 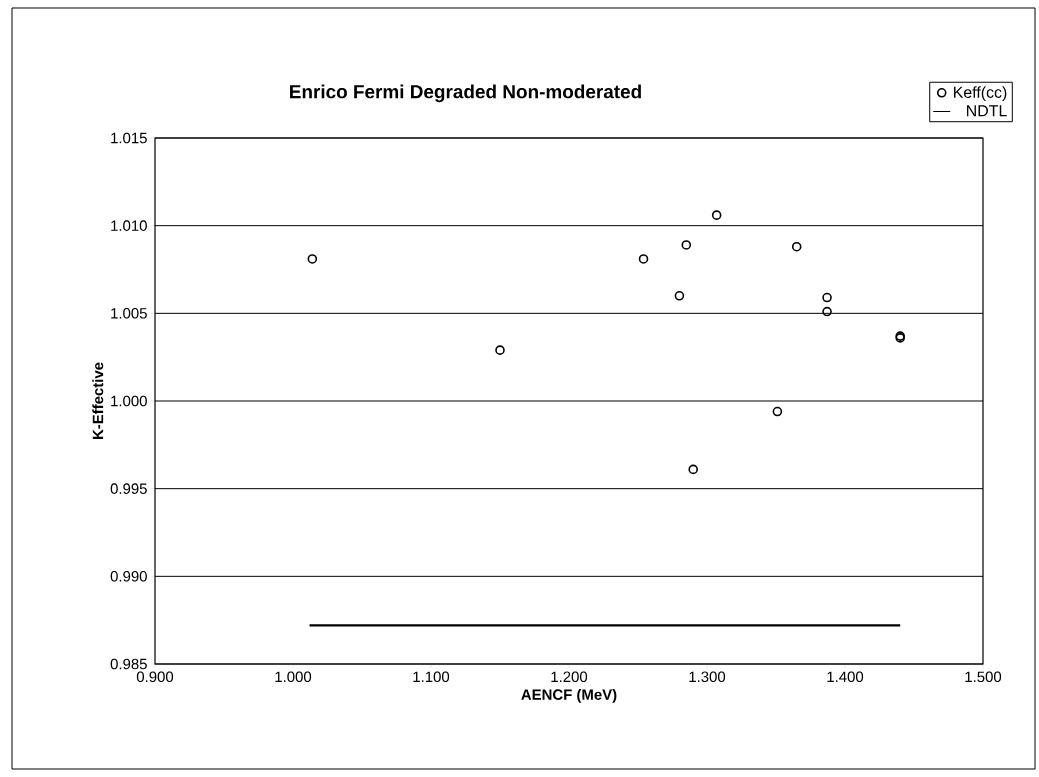 What do you see at coordinates (129, 225) in the screenshot?
I see `y-tick-label: 1.010` at bounding box center [129, 225].